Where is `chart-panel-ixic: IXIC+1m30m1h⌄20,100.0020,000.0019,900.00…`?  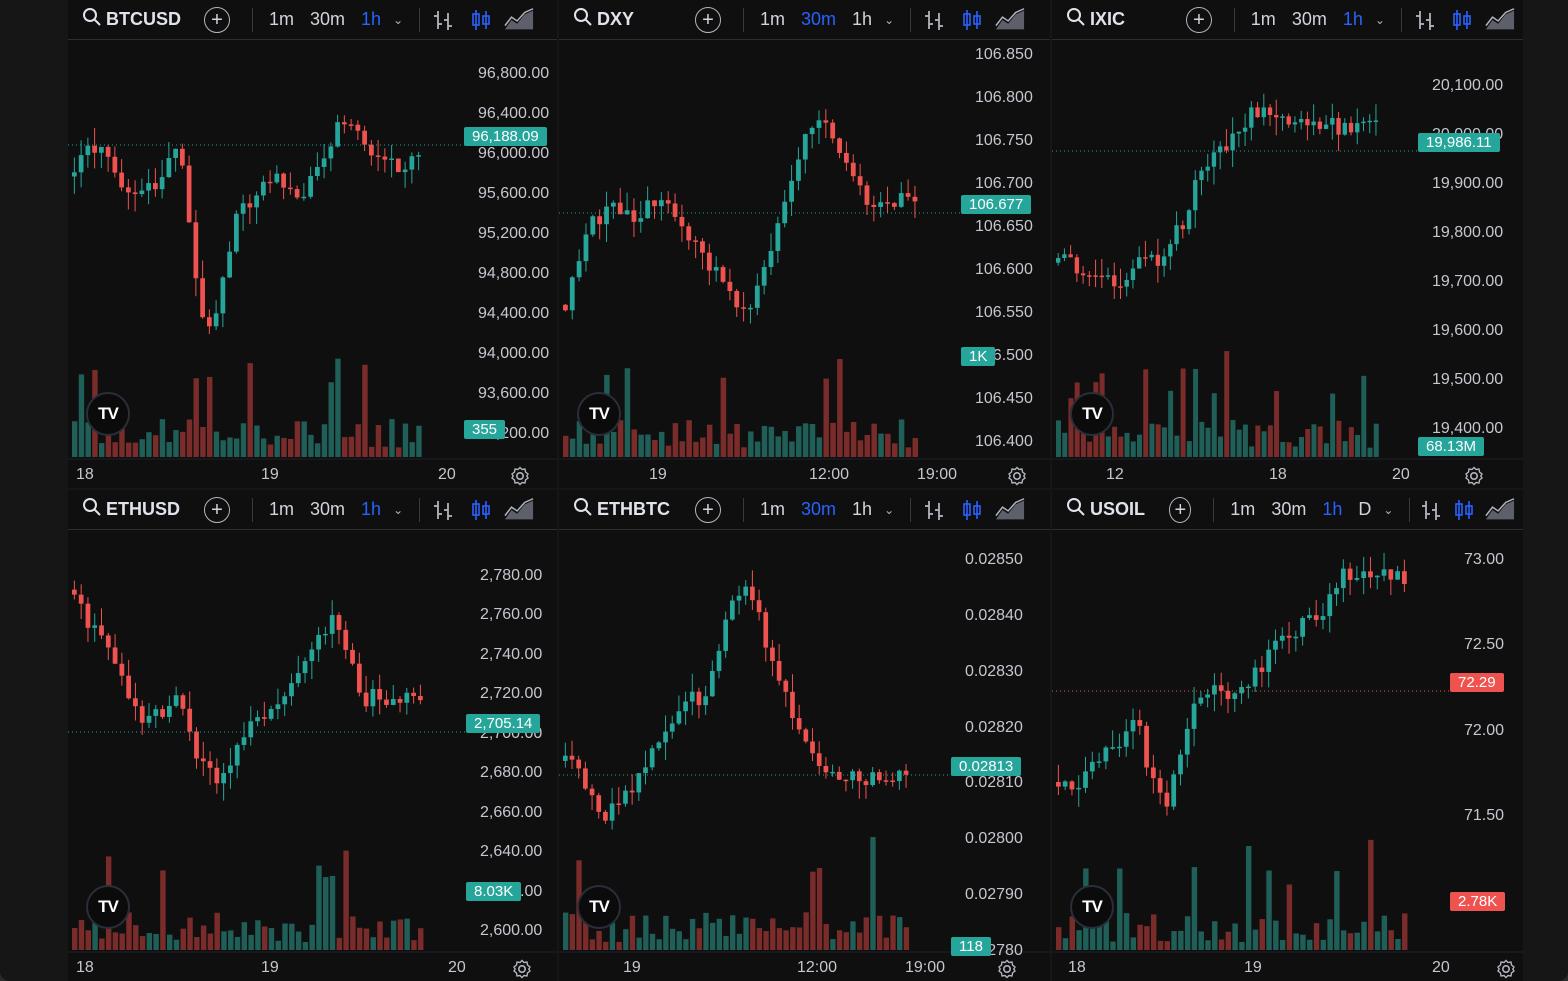 chart-panel-ixic: IXIC+1m30m1h⌄20,100.0020,000.0019,900.00… is located at coordinates (1287, 244).